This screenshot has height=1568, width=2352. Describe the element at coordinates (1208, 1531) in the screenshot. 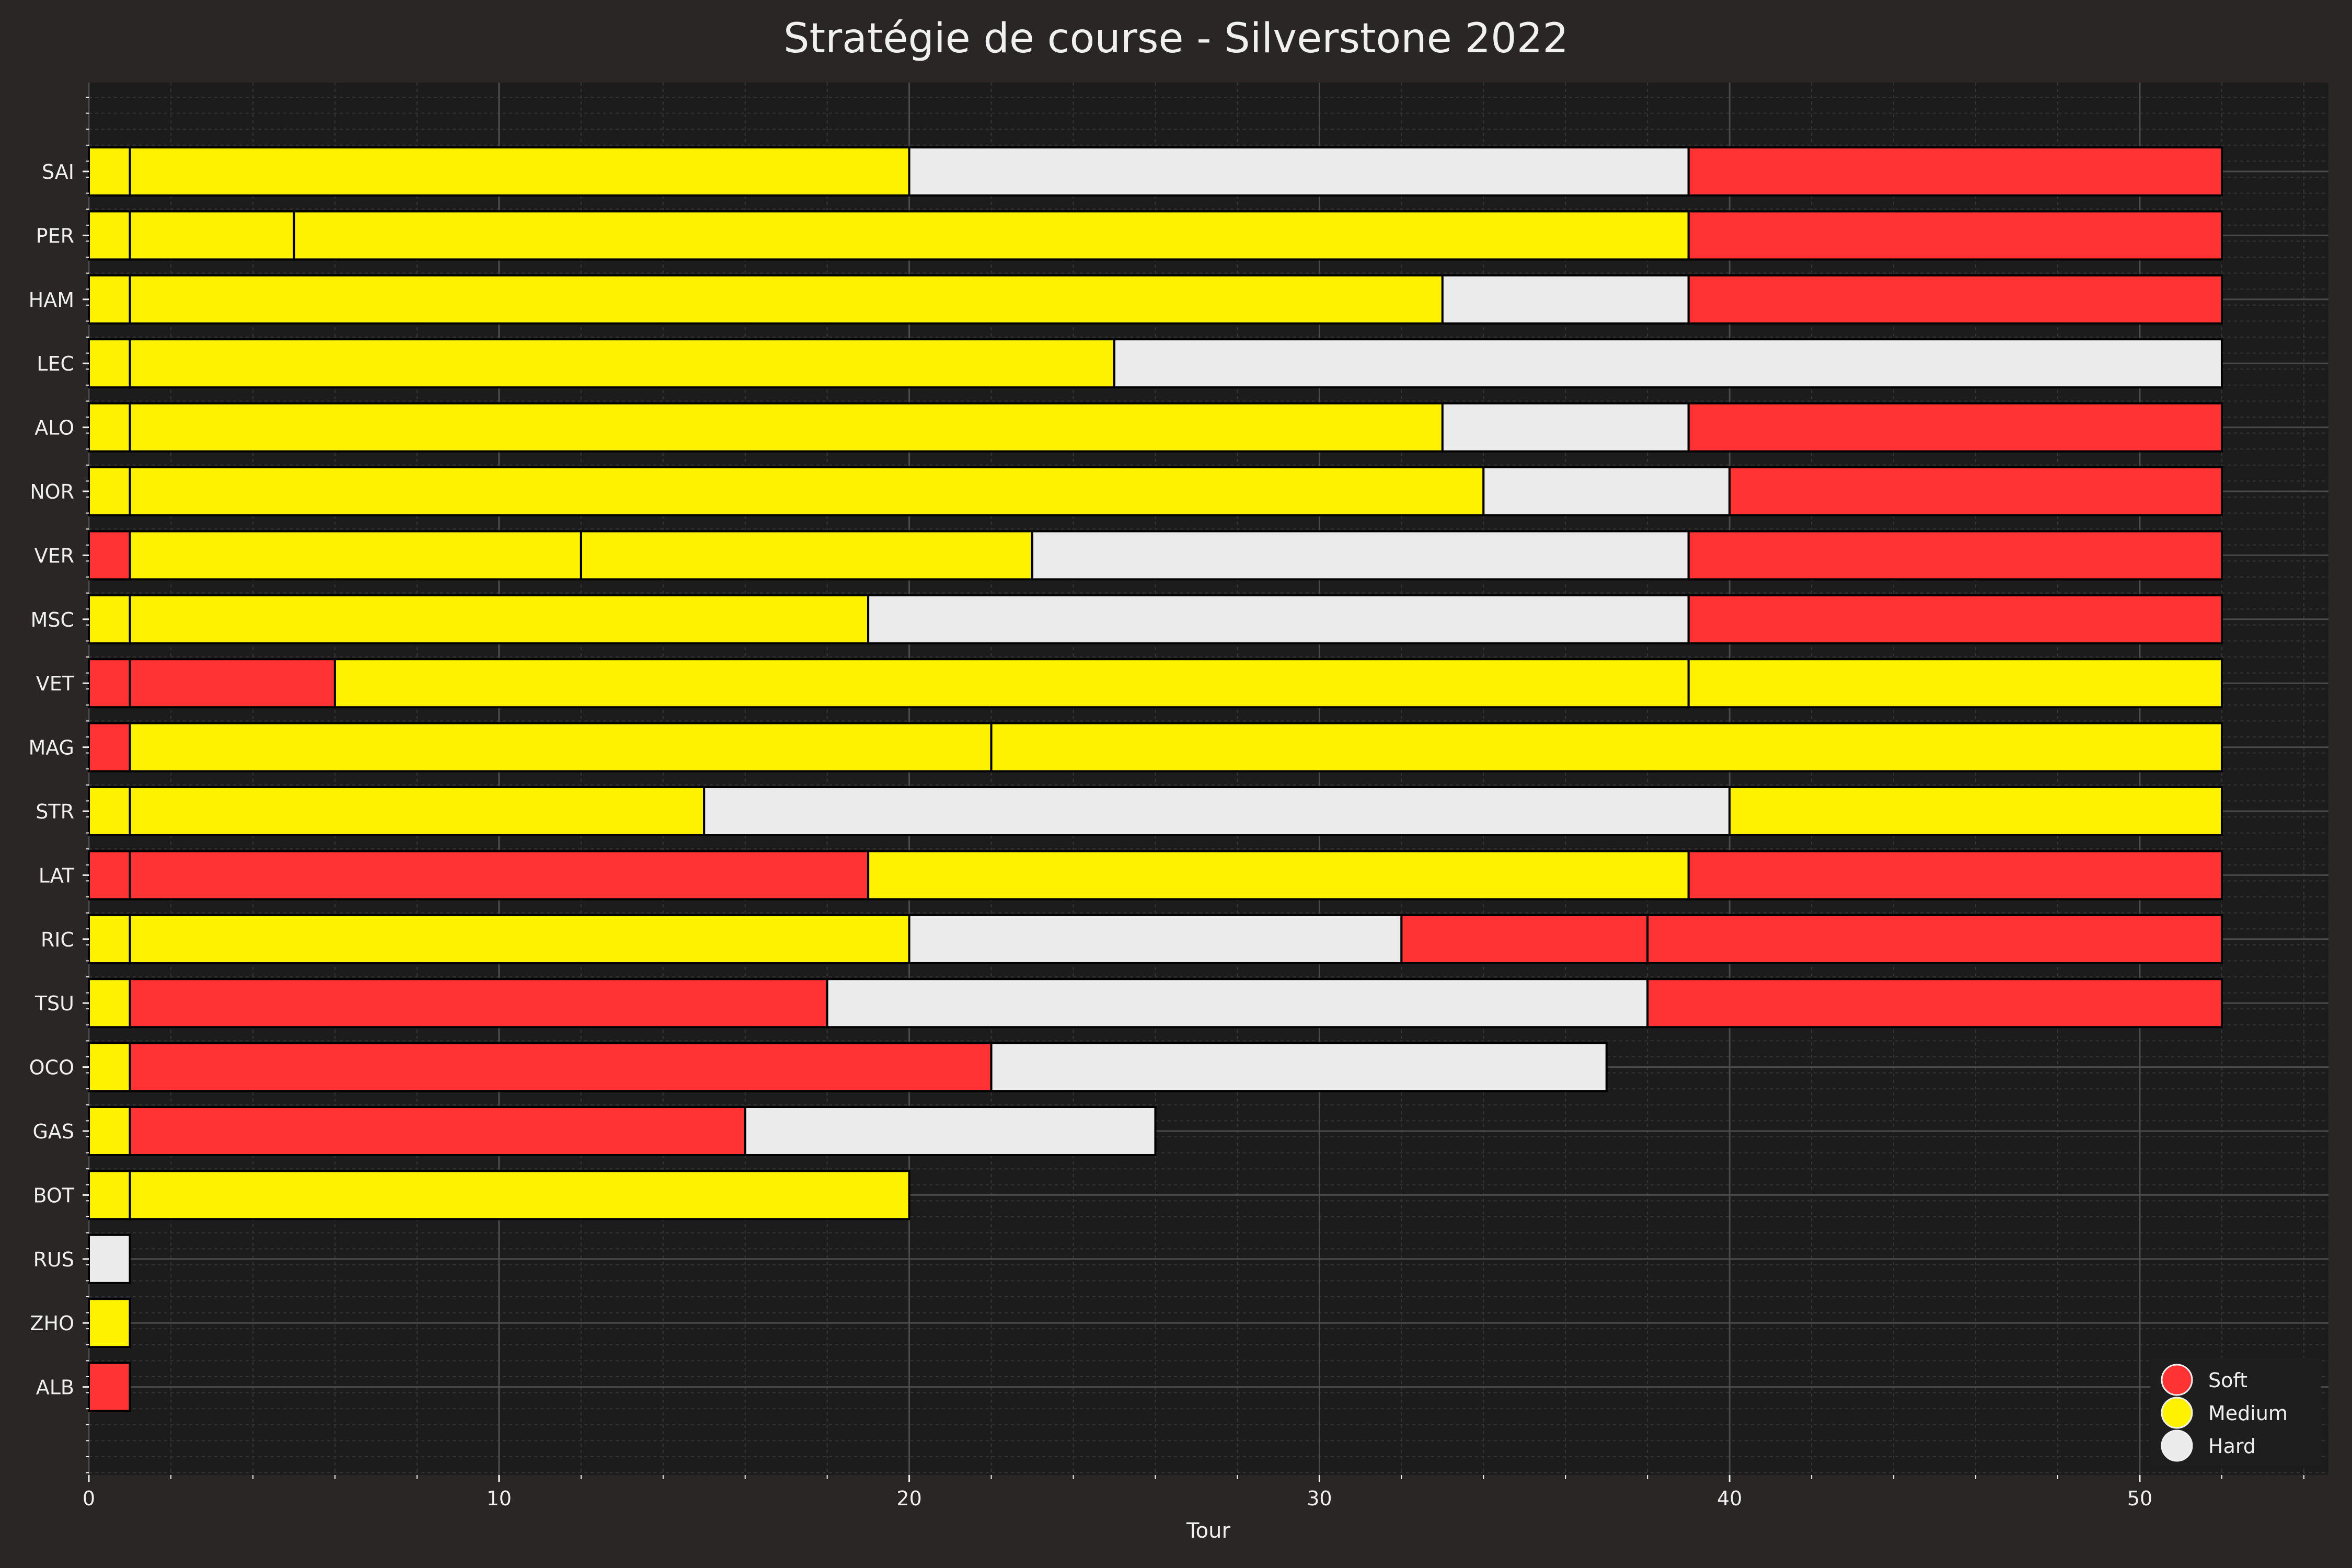

I see `x-axis-label: Tour` at that location.